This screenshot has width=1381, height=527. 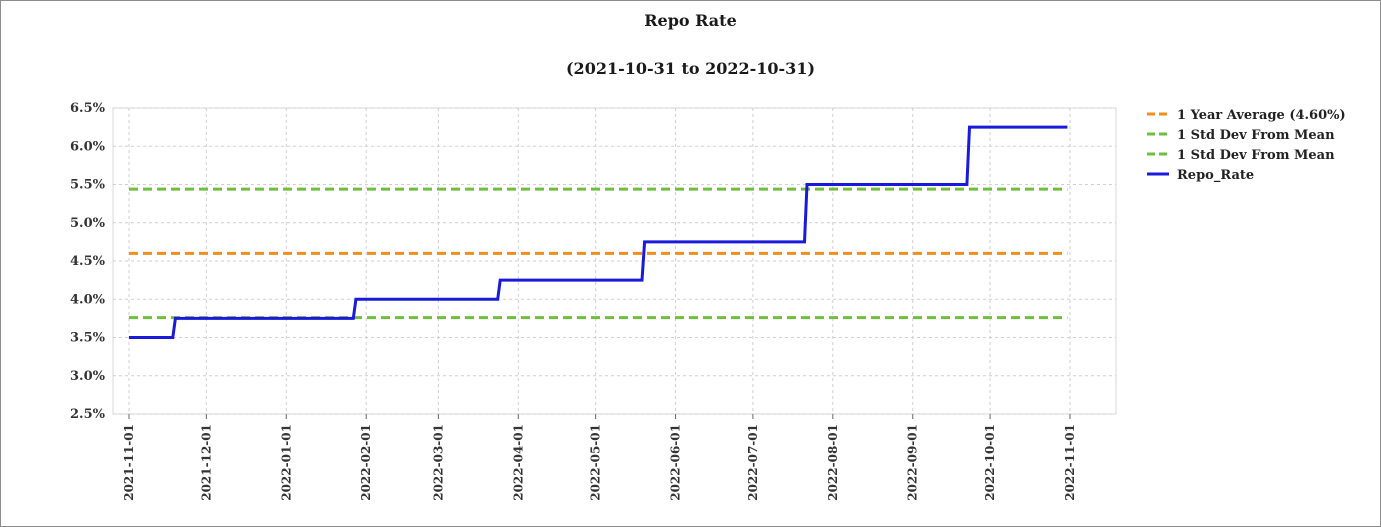 I want to click on x-tick-label: 2022-09-01, so click(x=913, y=462).